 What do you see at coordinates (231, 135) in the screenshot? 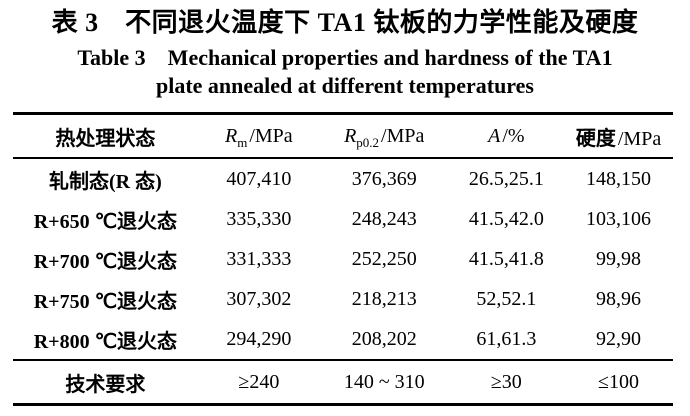
I see `rm-symbol: R` at bounding box center [231, 135].